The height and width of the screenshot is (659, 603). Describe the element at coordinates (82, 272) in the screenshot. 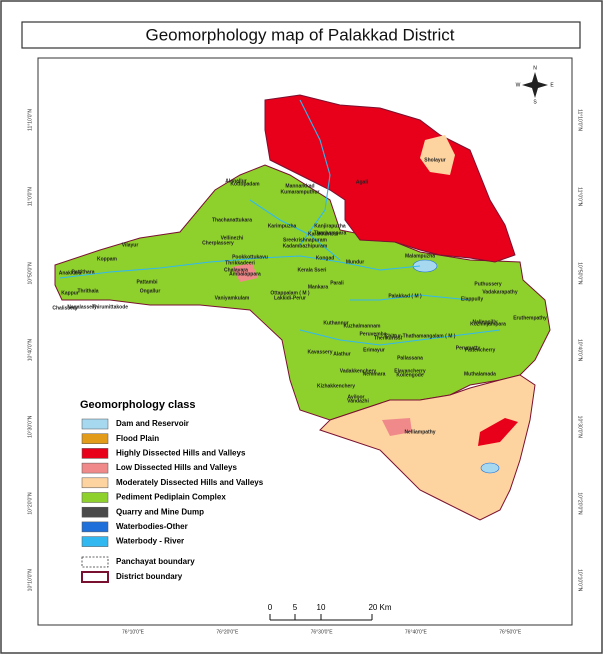

I see `place-label: Pattithara` at that location.